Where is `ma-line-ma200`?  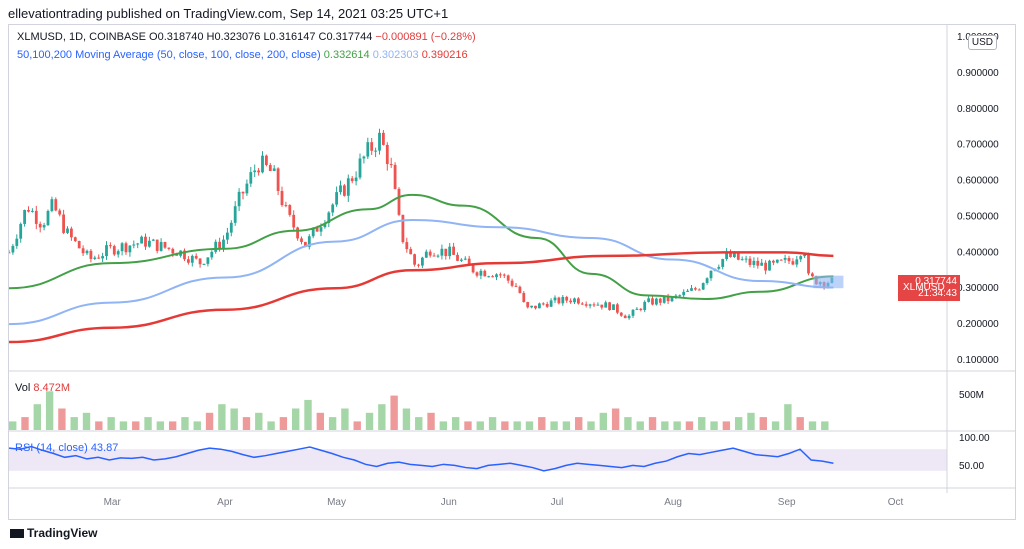 ma-line-ma200 is located at coordinates (421, 297).